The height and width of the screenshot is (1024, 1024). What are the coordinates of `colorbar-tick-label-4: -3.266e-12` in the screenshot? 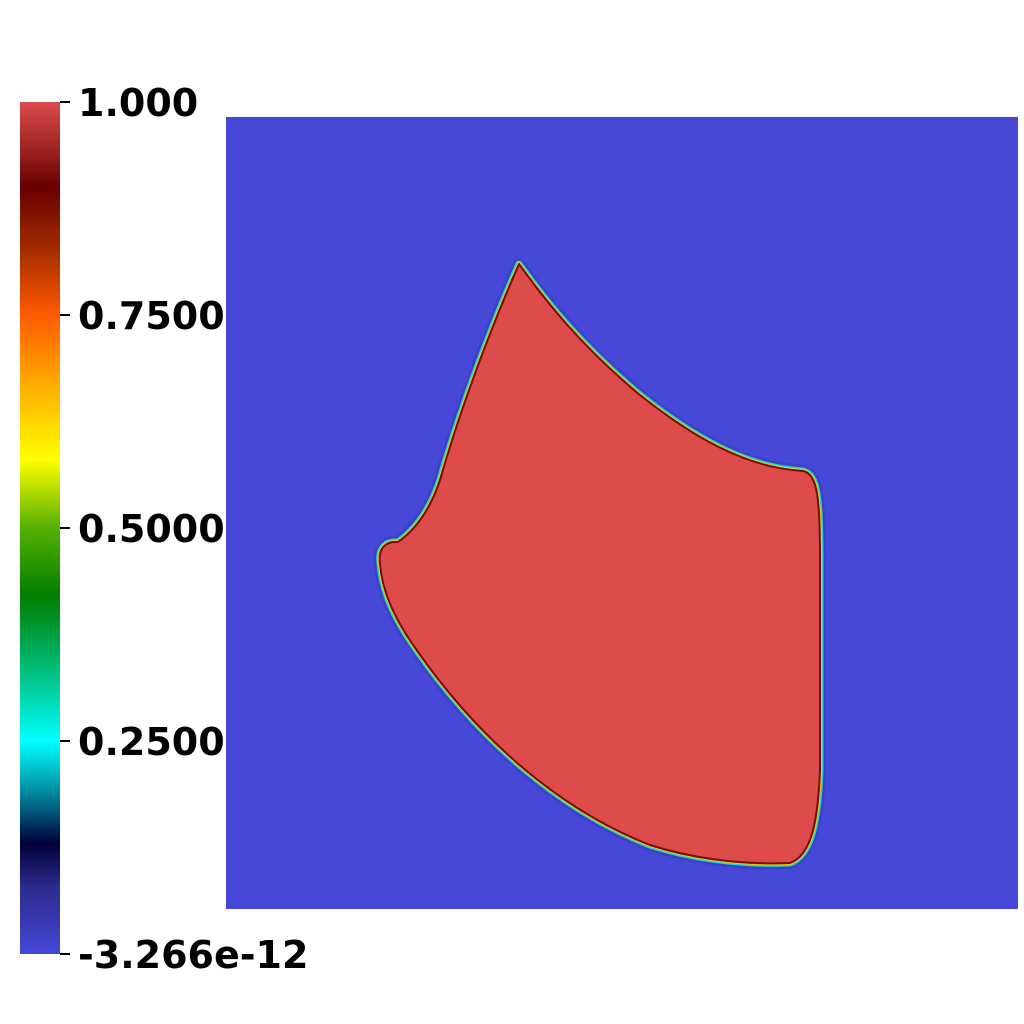 It's located at (193, 955).